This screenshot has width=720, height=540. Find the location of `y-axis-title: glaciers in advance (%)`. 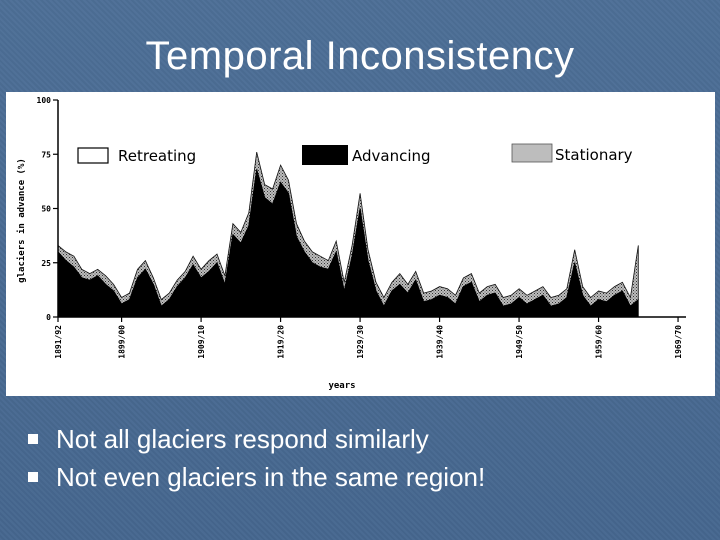

y-axis-title: glaciers in advance (%) is located at coordinates (21, 220).